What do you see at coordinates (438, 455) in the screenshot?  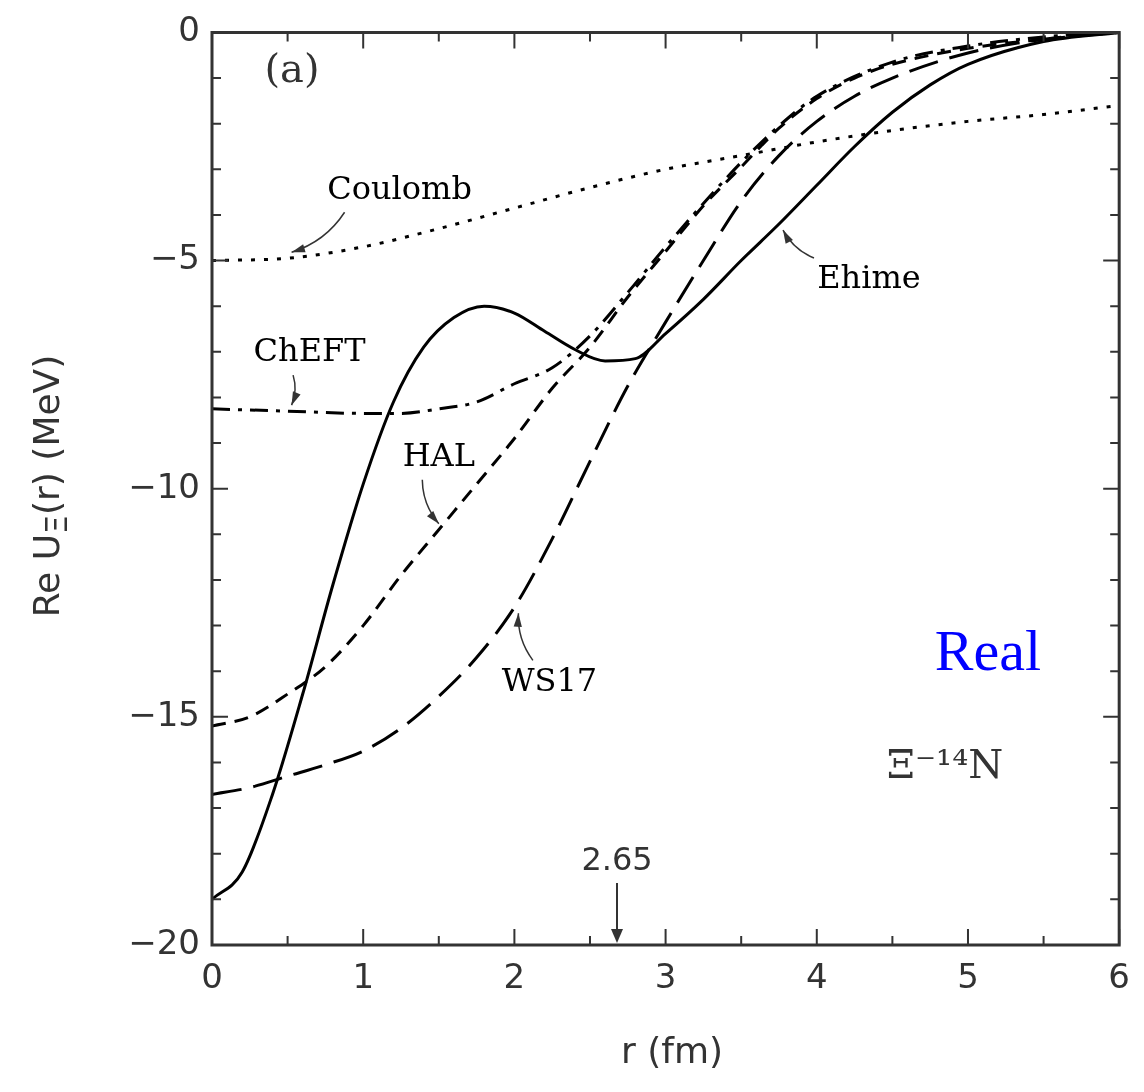 I see `series-label: HAL` at bounding box center [438, 455].